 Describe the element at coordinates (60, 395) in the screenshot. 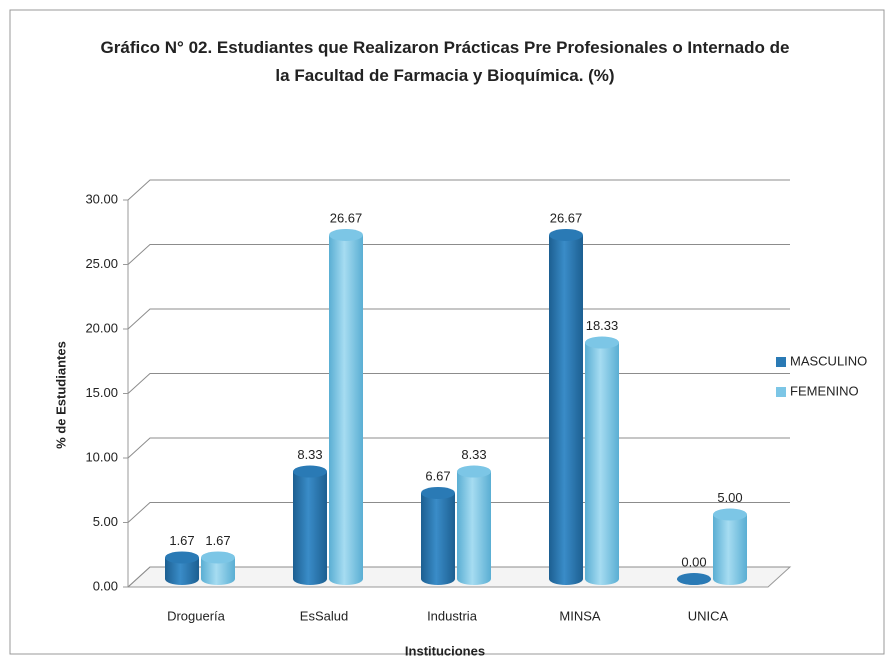

I see `y-axis-label: % de Estudiantes` at that location.